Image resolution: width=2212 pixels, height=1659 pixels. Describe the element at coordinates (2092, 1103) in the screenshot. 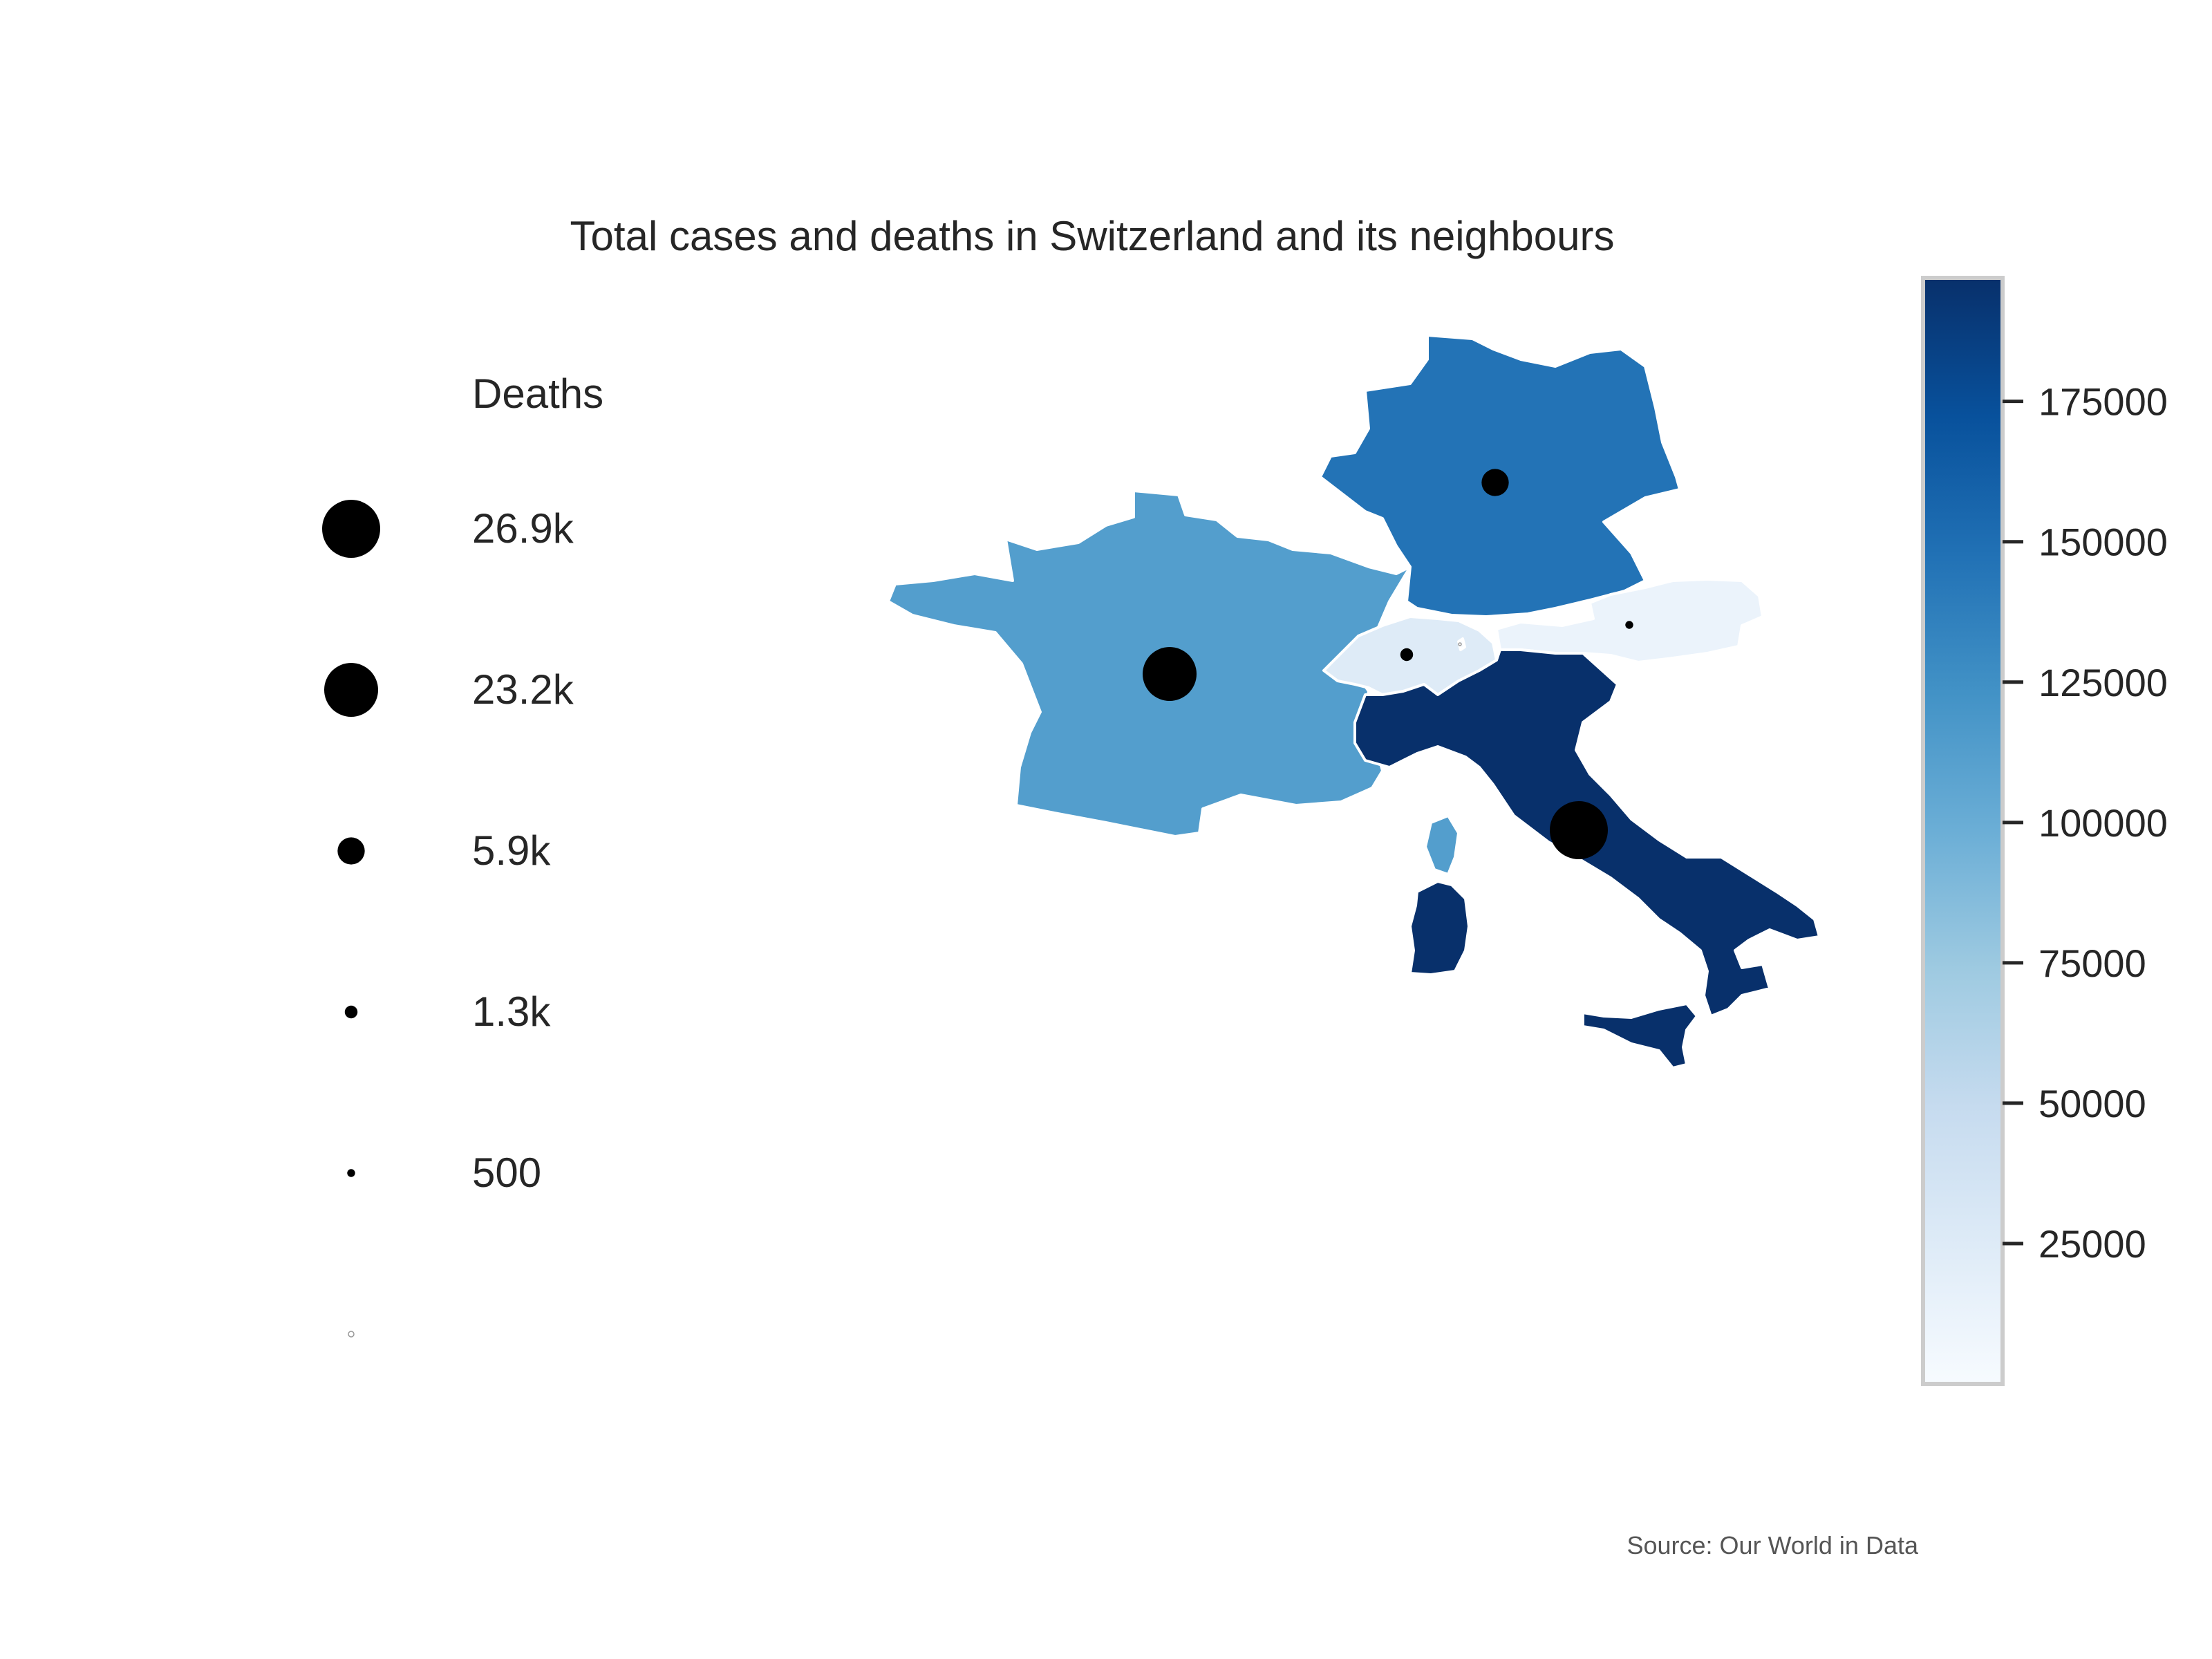

I see `colorbar-tick-label: 50000` at that location.